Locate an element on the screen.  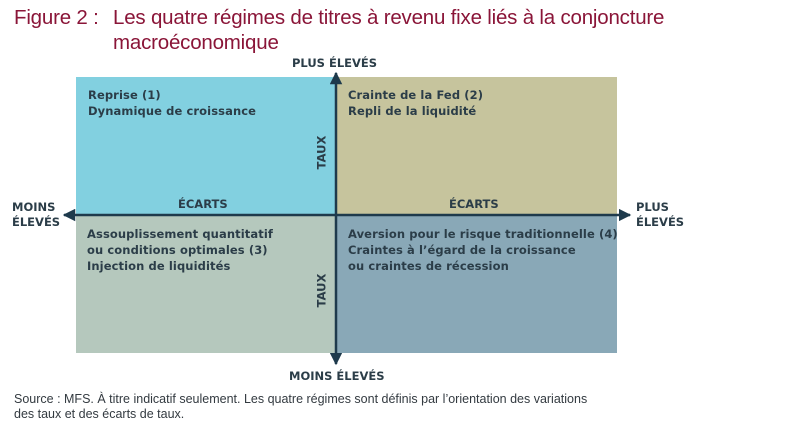
figure-number: Figure 2 : is located at coordinates (56, 17).